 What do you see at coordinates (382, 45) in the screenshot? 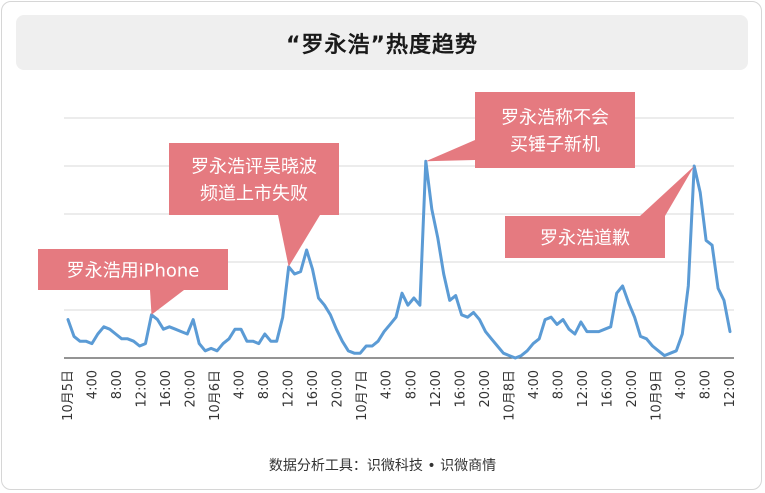
I see `chart-title: “罗永浩”热度趋势` at bounding box center [382, 45].